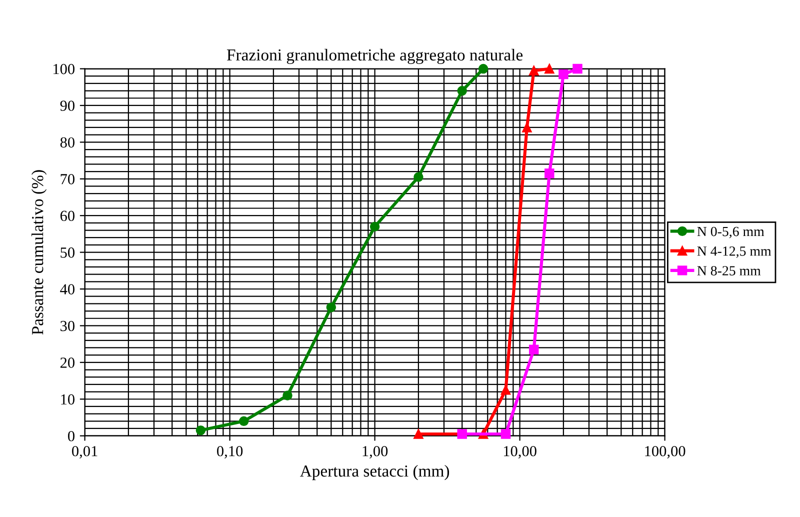  What do you see at coordinates (67, 216) in the screenshot?
I see `y-tick-label: 60` at bounding box center [67, 216].